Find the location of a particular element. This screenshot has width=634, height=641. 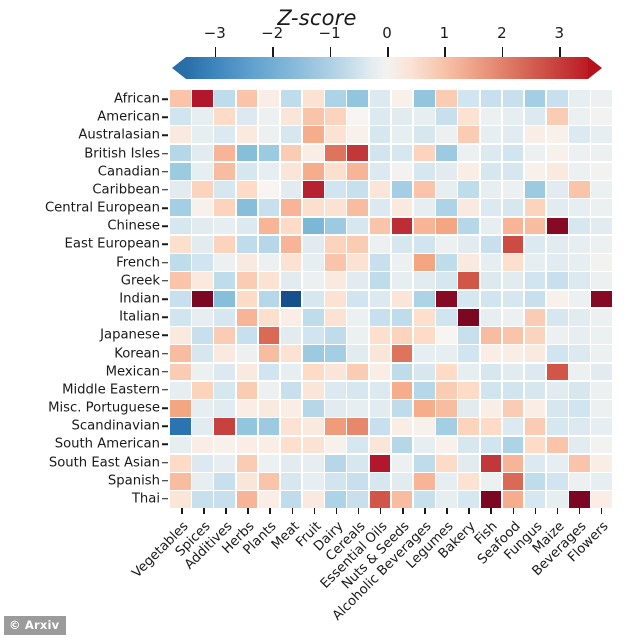

y-axis-tick-label: Chinese is located at coordinates (133, 226).